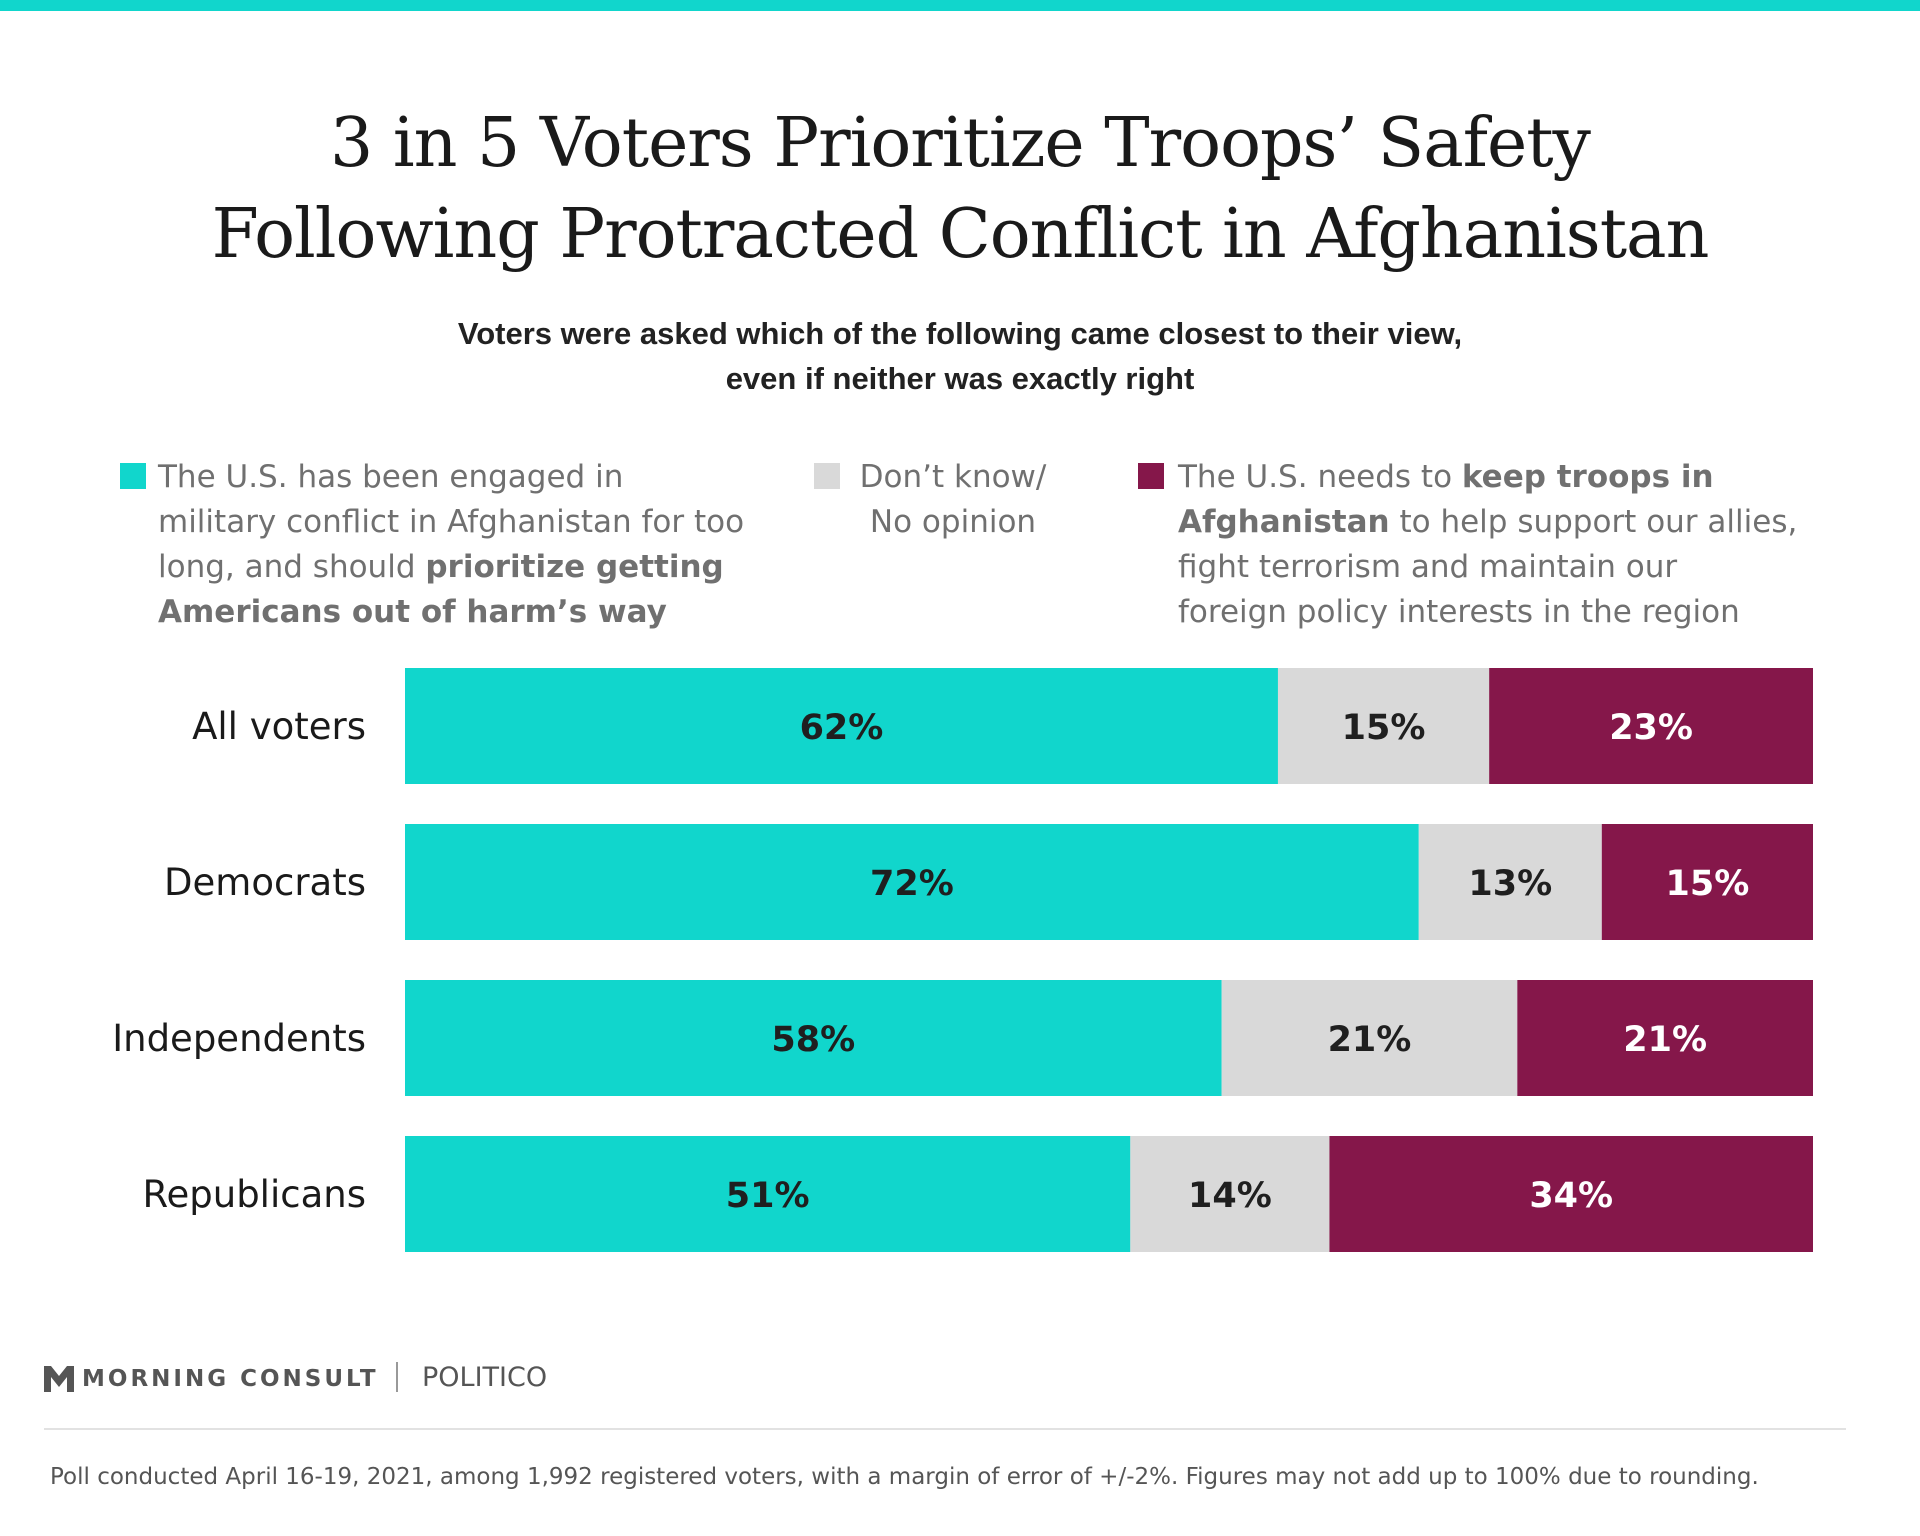  I want to click on legend-line: The U.S. needs to keep troops in, so click(1487, 477).